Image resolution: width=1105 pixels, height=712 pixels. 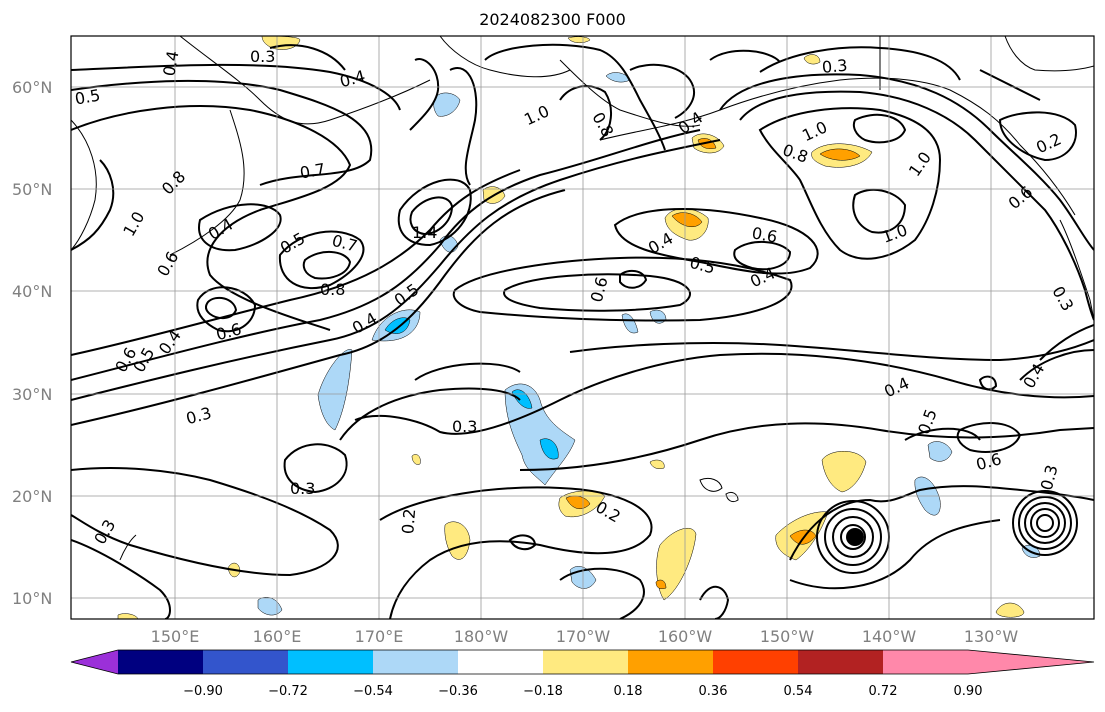 I want to click on lon-label: 180°W, so click(x=481, y=636).